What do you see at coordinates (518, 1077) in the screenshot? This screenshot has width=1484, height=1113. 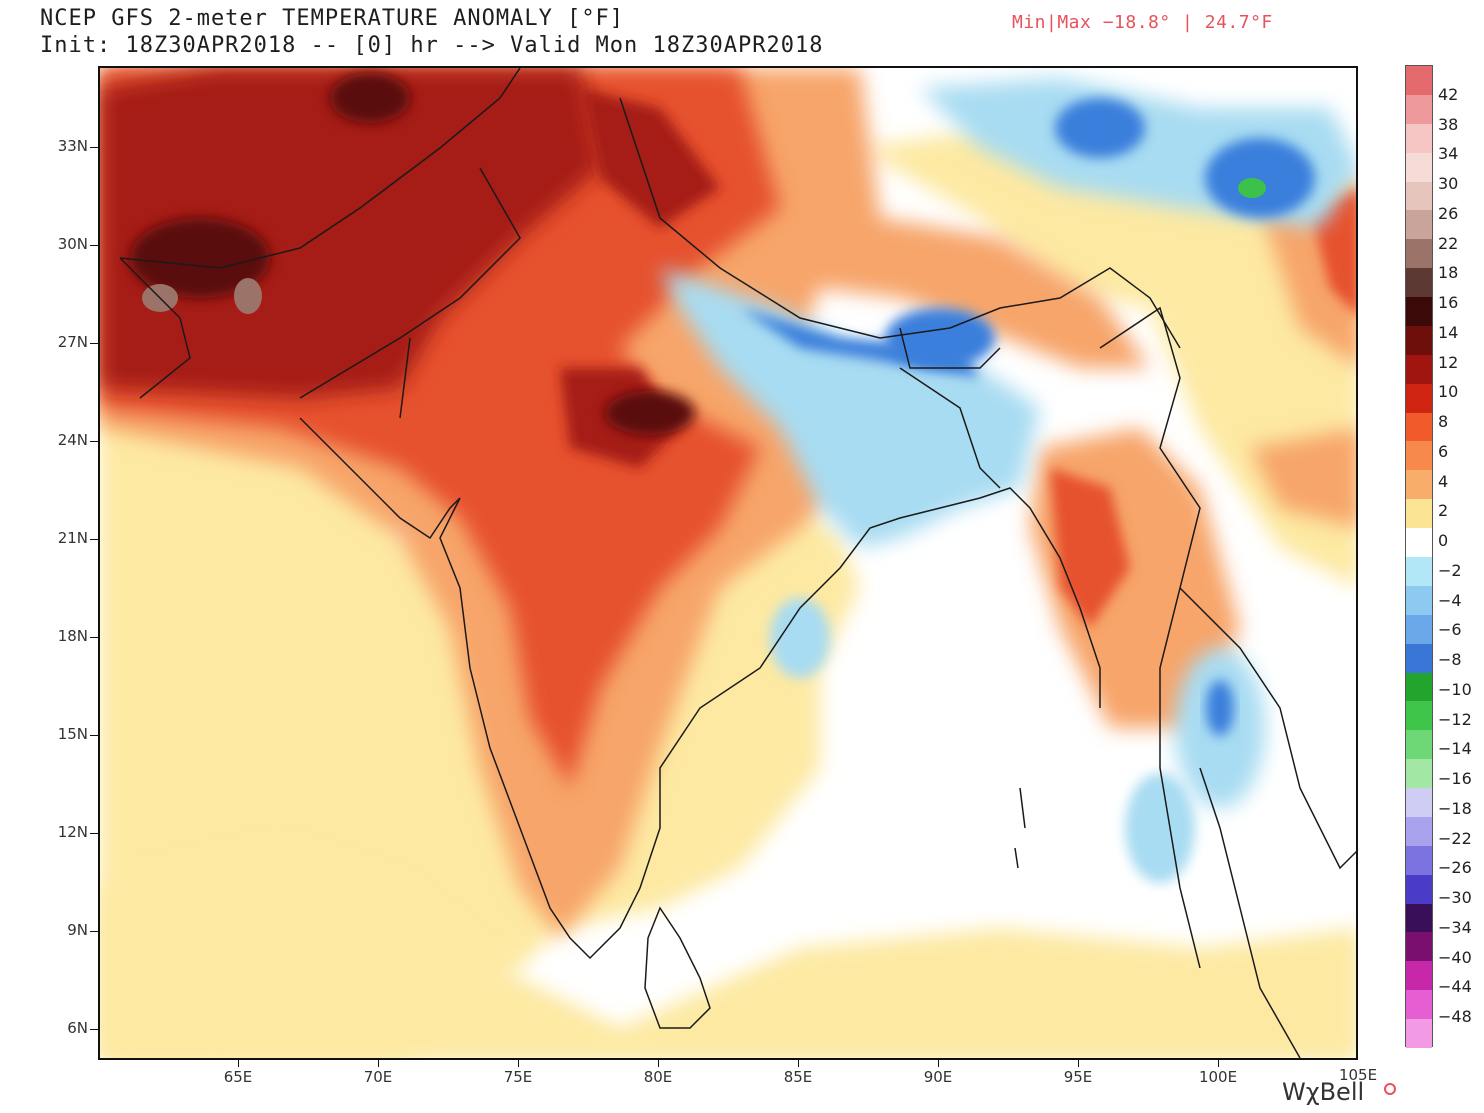 I see `lon-label-75e: 75E` at bounding box center [518, 1077].